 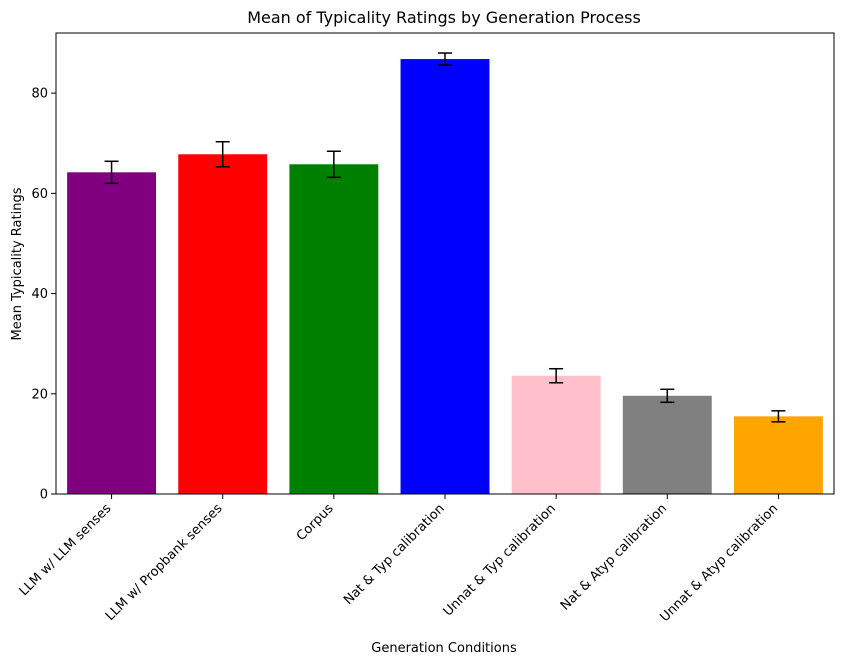 I want to click on x-tick-label: Nat & Atyp calibration, so click(x=614, y=557).